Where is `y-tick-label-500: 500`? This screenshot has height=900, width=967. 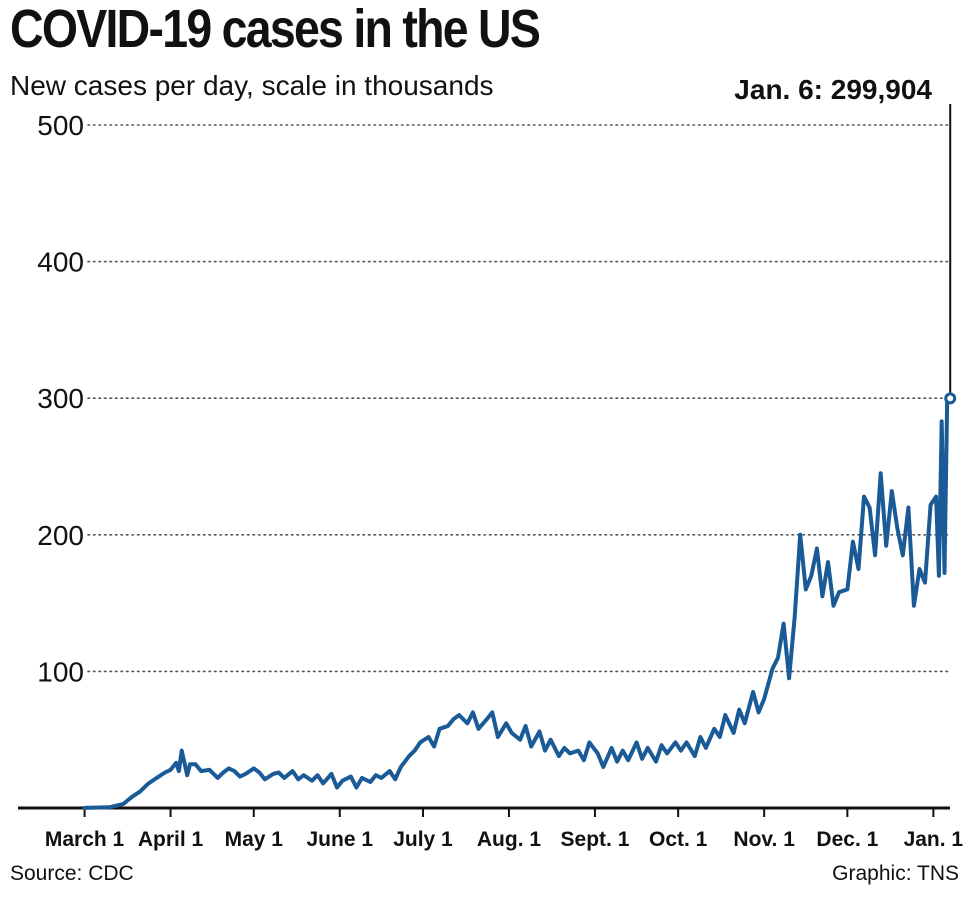 y-tick-label-500: 500 is located at coordinates (60, 125).